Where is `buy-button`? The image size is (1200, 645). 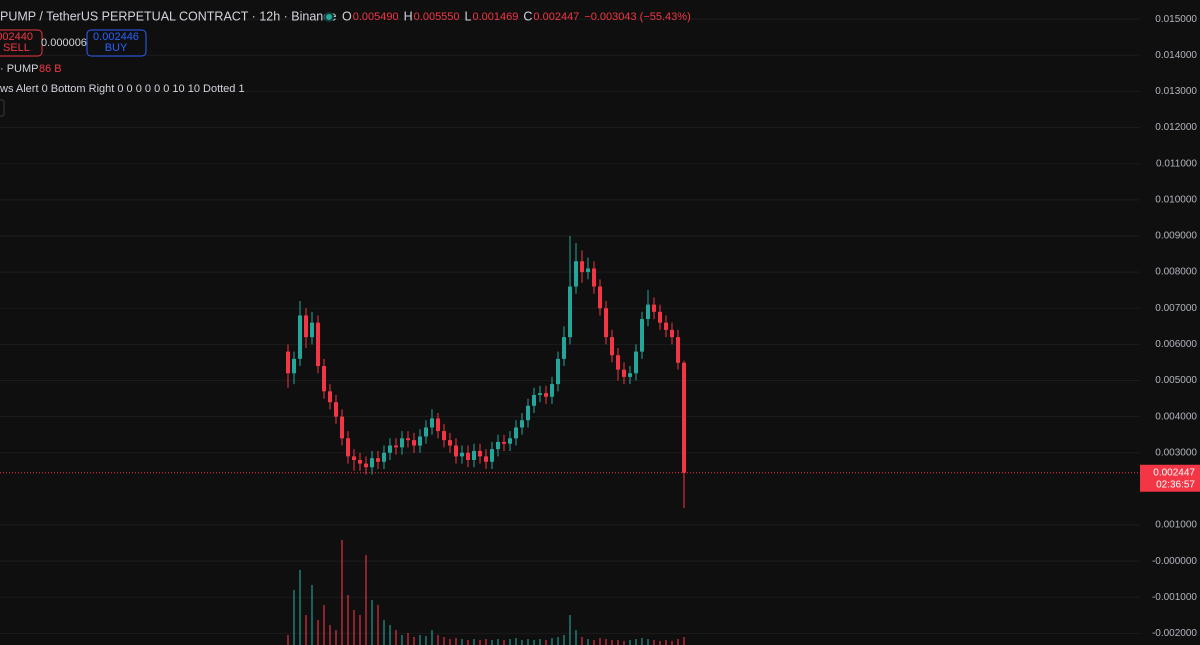
buy-button is located at coordinates (116, 43).